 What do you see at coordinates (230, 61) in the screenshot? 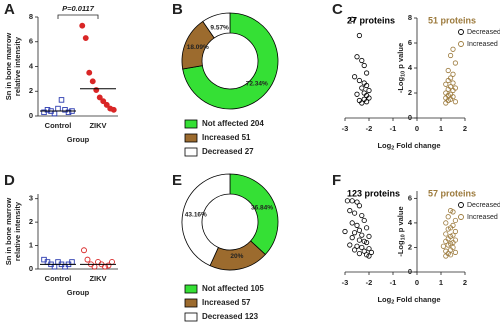
I see `donut-slice` at bounding box center [230, 61].